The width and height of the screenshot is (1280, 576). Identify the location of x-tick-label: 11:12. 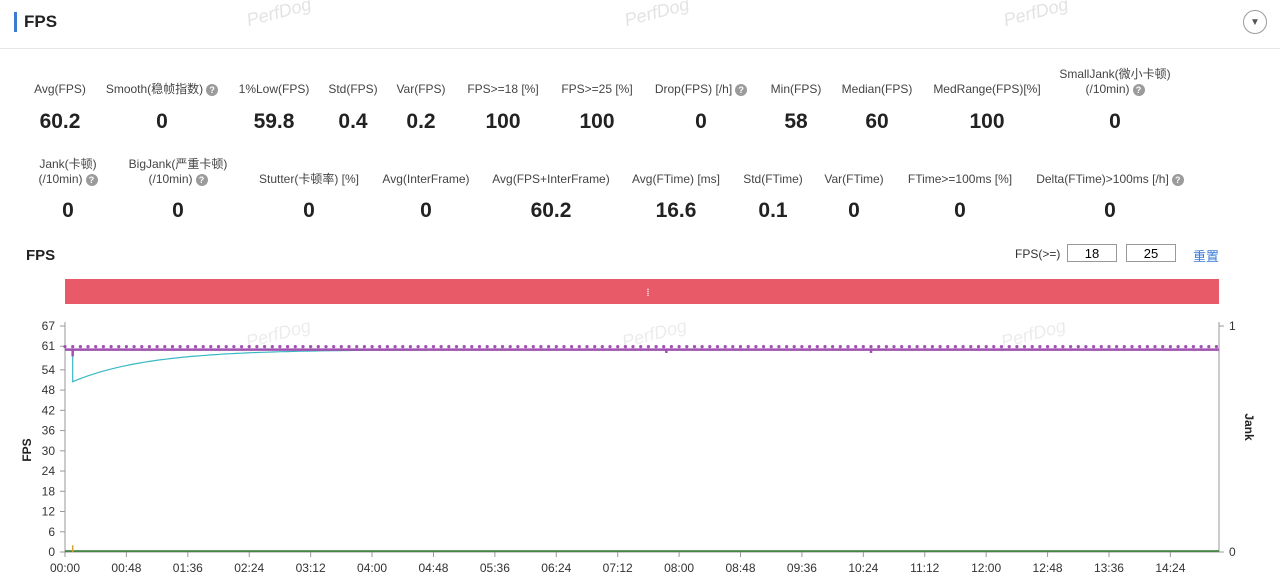
(924, 568).